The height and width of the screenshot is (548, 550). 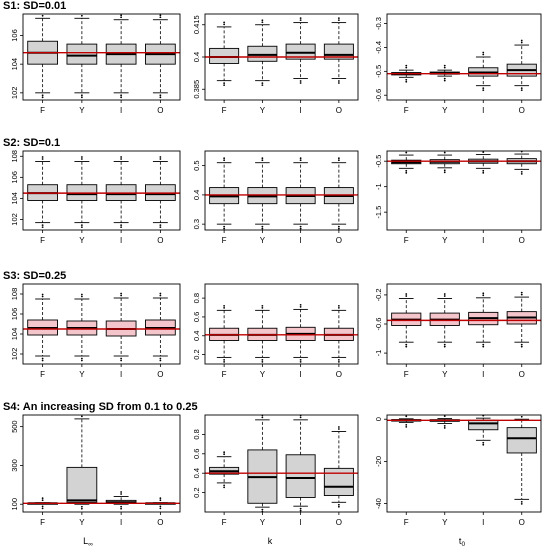 I want to click on y-tick-label: -0.2, so click(x=378, y=294).